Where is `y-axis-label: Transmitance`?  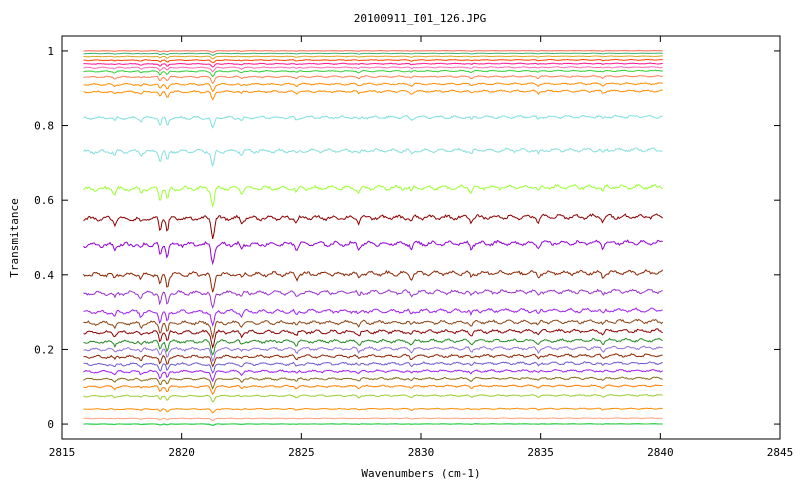
y-axis-label: Transmitance is located at coordinates (14, 237).